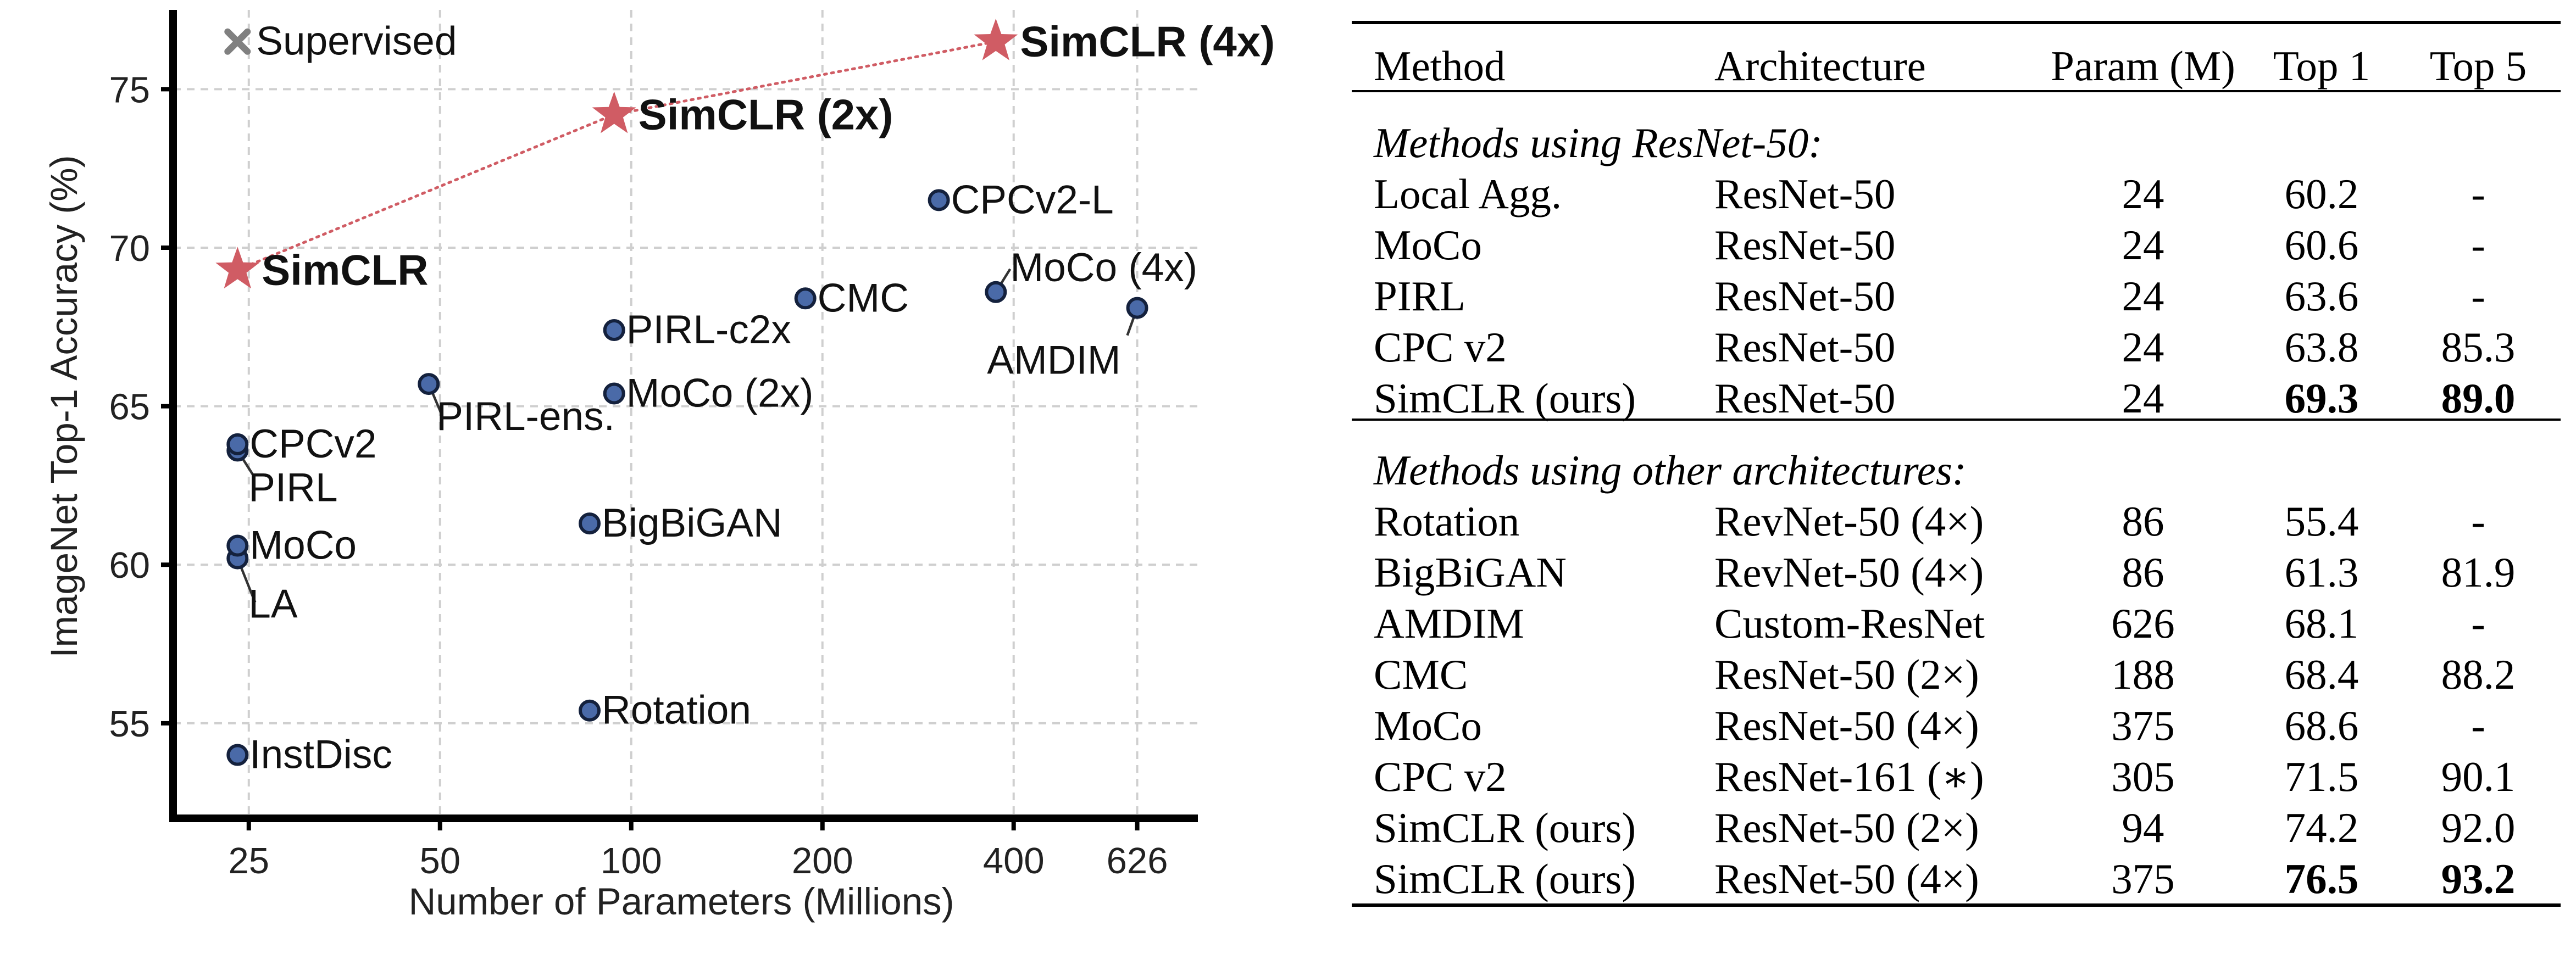  Describe the element at coordinates (2478, 398) in the screenshot. I see `table-cell-top5: 89.0` at that location.